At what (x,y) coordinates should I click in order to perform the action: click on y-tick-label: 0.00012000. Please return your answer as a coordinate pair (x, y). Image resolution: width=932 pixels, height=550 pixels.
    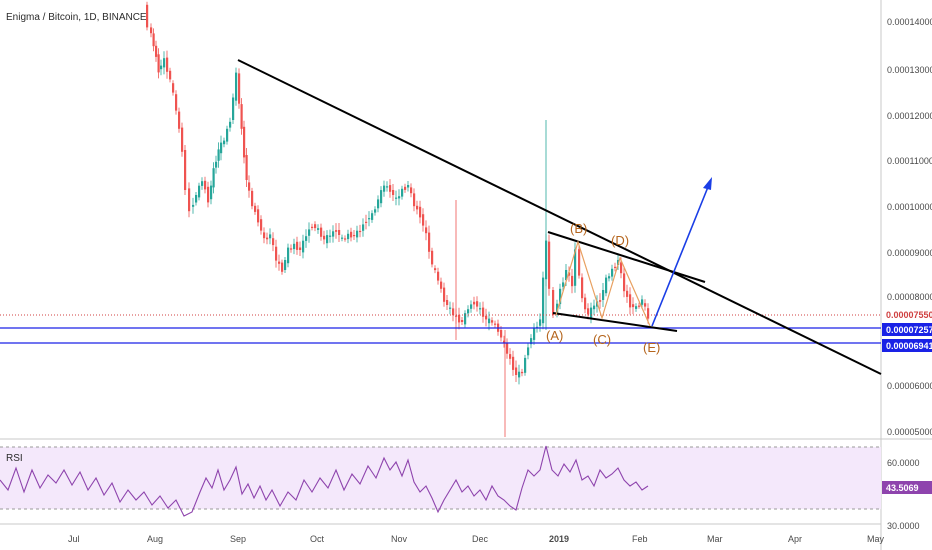
    Looking at the image, I should click on (909, 116).